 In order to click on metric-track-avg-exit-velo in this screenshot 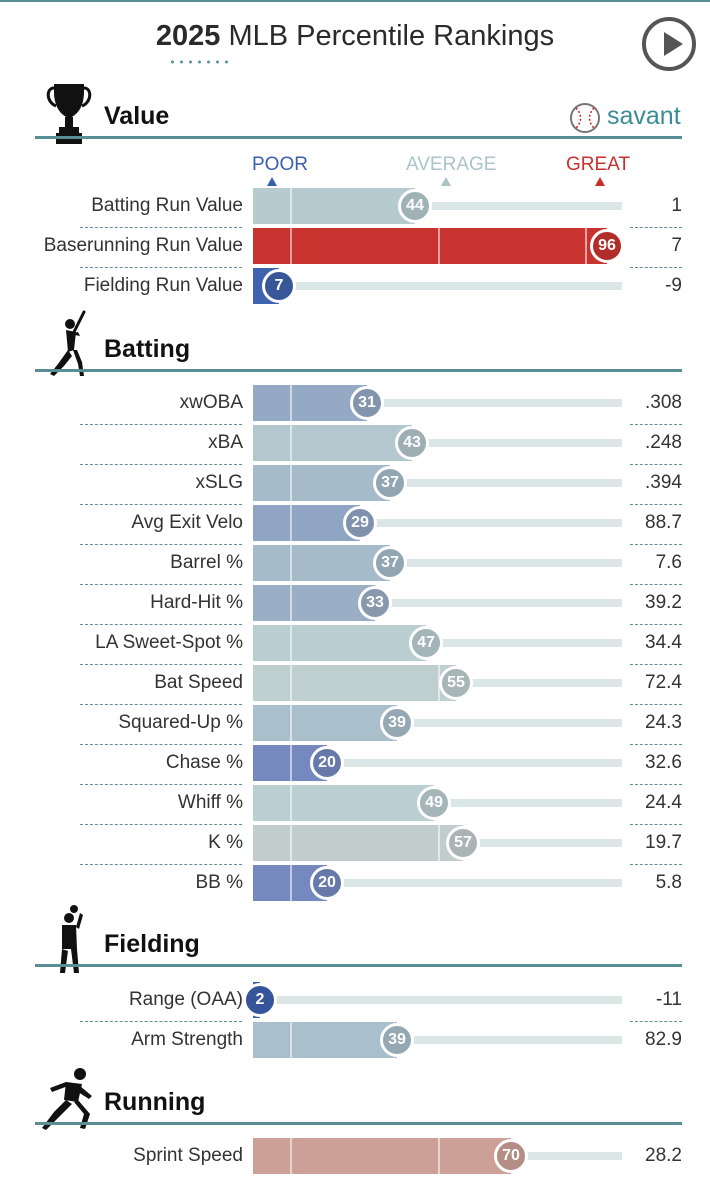, I will do `click(437, 523)`.